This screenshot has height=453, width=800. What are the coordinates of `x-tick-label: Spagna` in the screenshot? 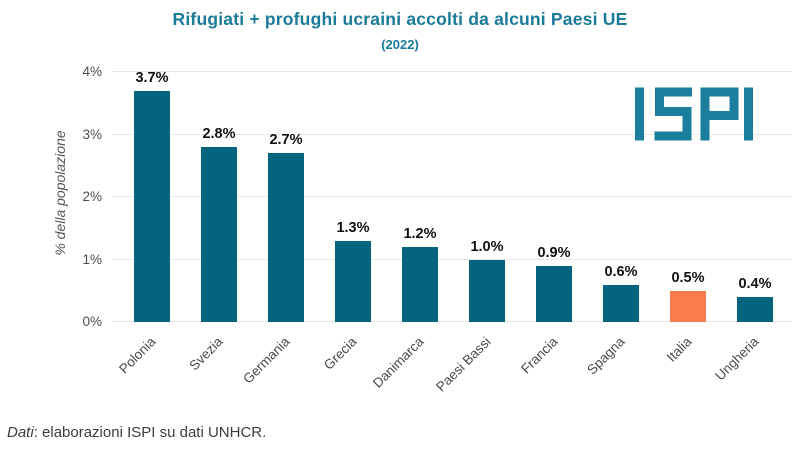 It's located at (606, 356).